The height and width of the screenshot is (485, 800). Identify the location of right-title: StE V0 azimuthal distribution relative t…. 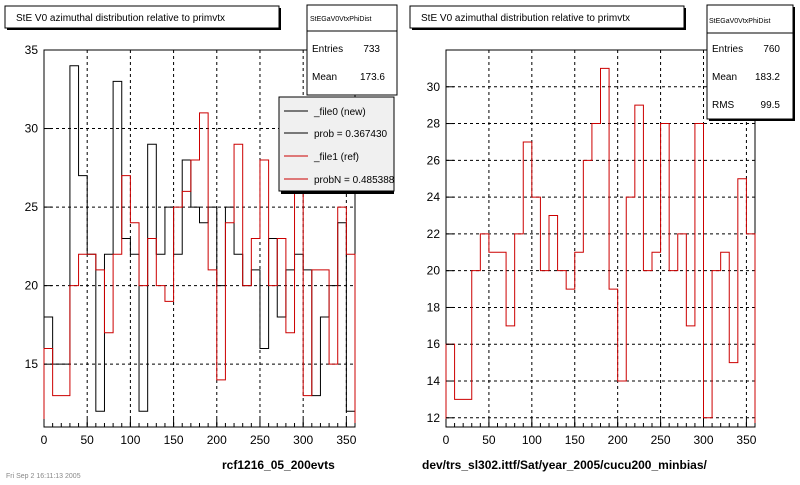
(525, 18).